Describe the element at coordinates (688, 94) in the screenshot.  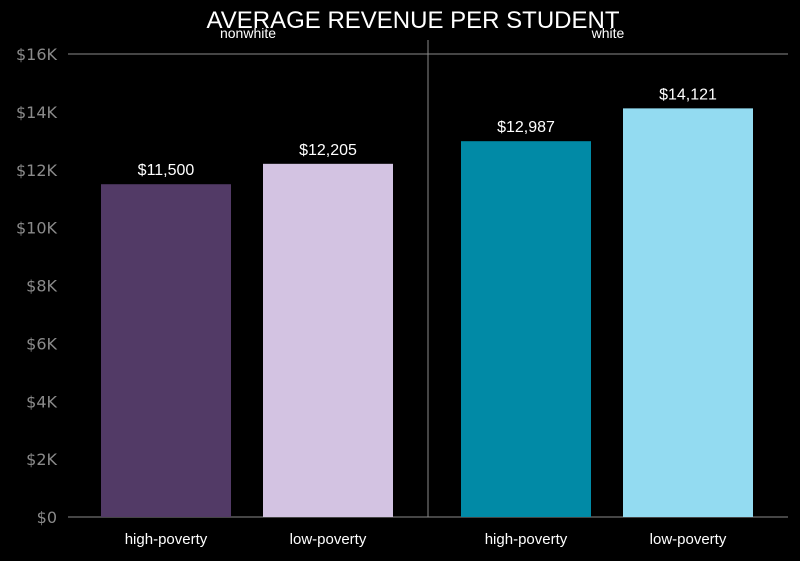
I see `bar-value-label: $14,121` at that location.